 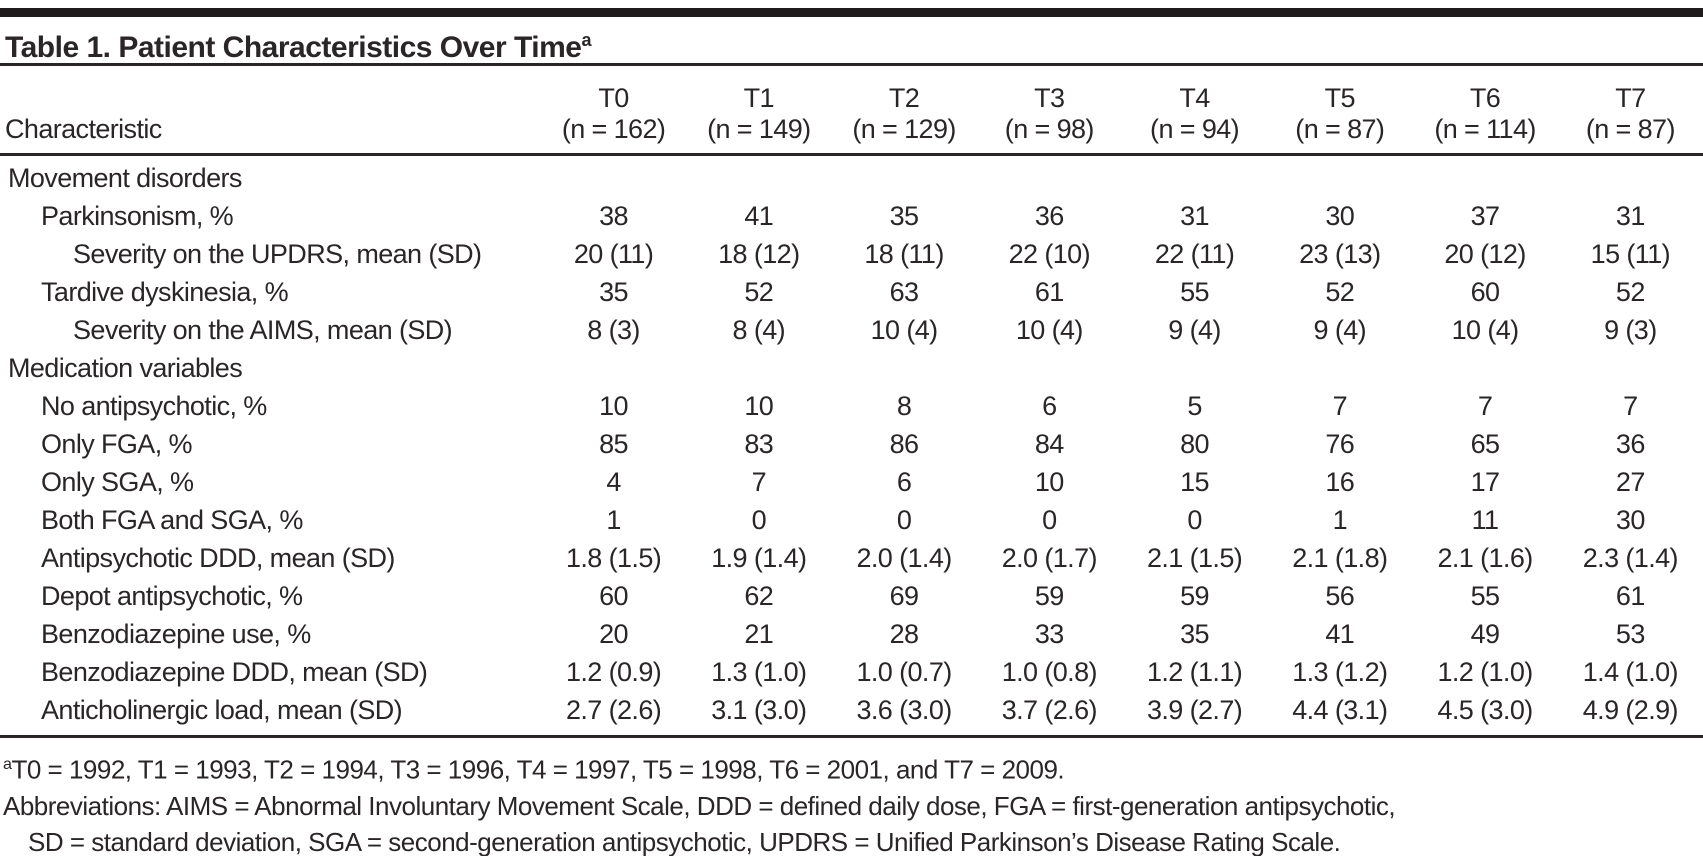 I want to click on cell-value: 20 (11), so click(x=613, y=254).